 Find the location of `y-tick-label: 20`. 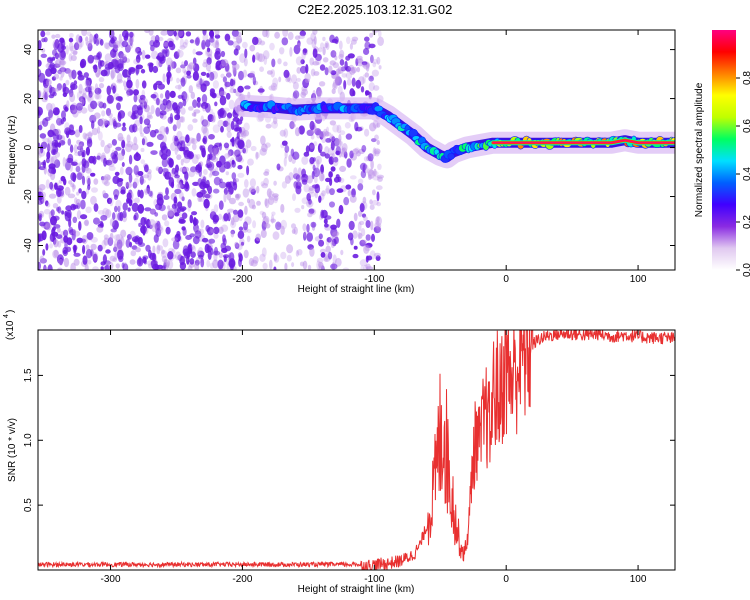

y-tick-label: 20 is located at coordinates (28, 99).